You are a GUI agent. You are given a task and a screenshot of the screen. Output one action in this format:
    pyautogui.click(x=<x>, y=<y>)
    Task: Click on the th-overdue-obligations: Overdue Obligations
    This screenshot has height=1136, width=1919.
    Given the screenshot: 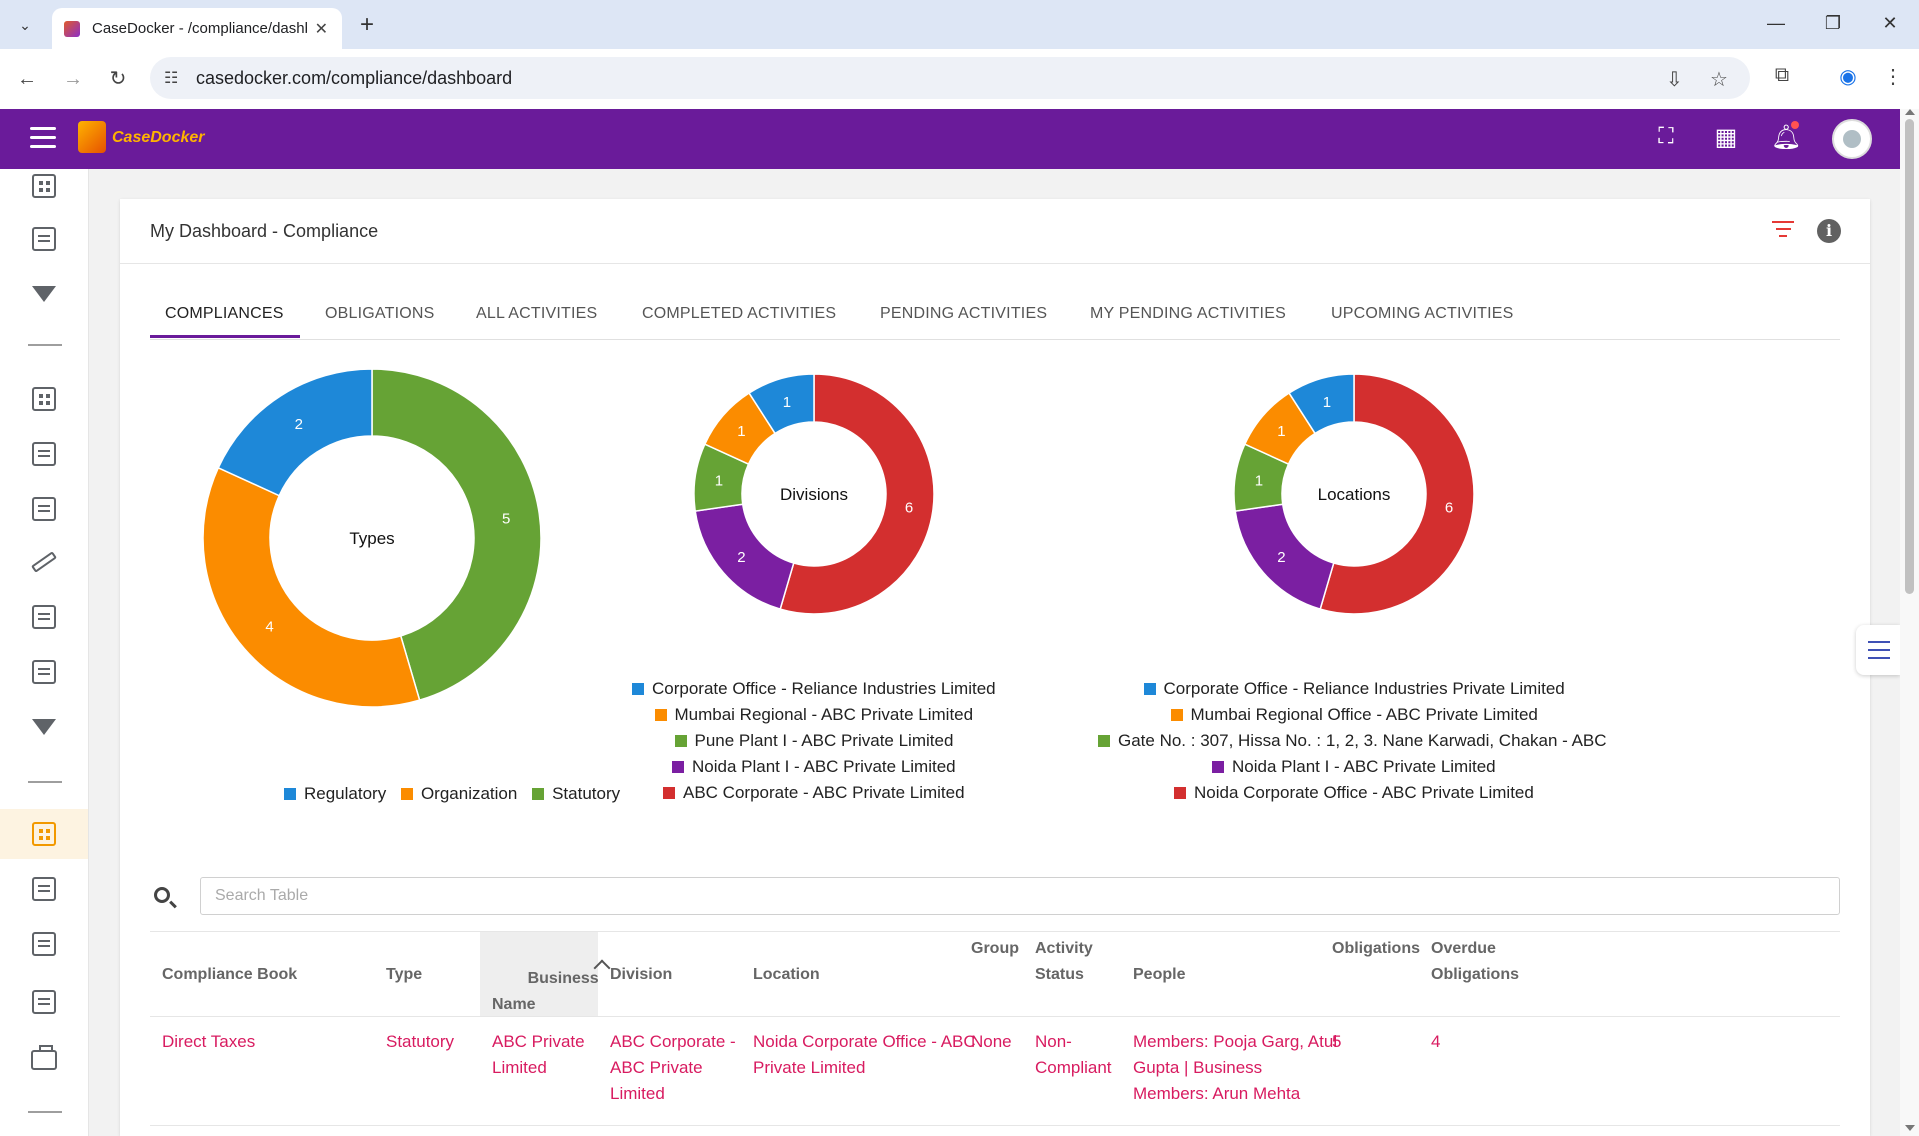 What is the action you would take?
    pyautogui.click(x=1475, y=961)
    